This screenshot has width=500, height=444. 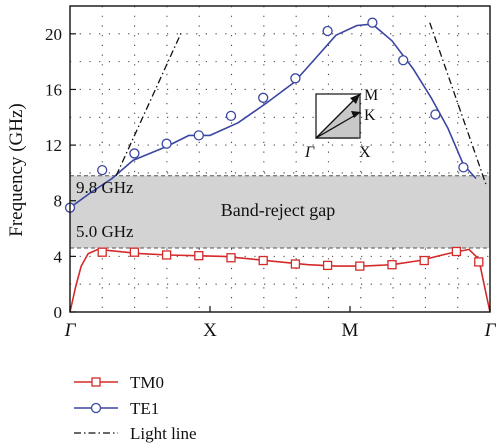 What do you see at coordinates (144, 408) in the screenshot?
I see `legend-label-te1: TE1` at bounding box center [144, 408].